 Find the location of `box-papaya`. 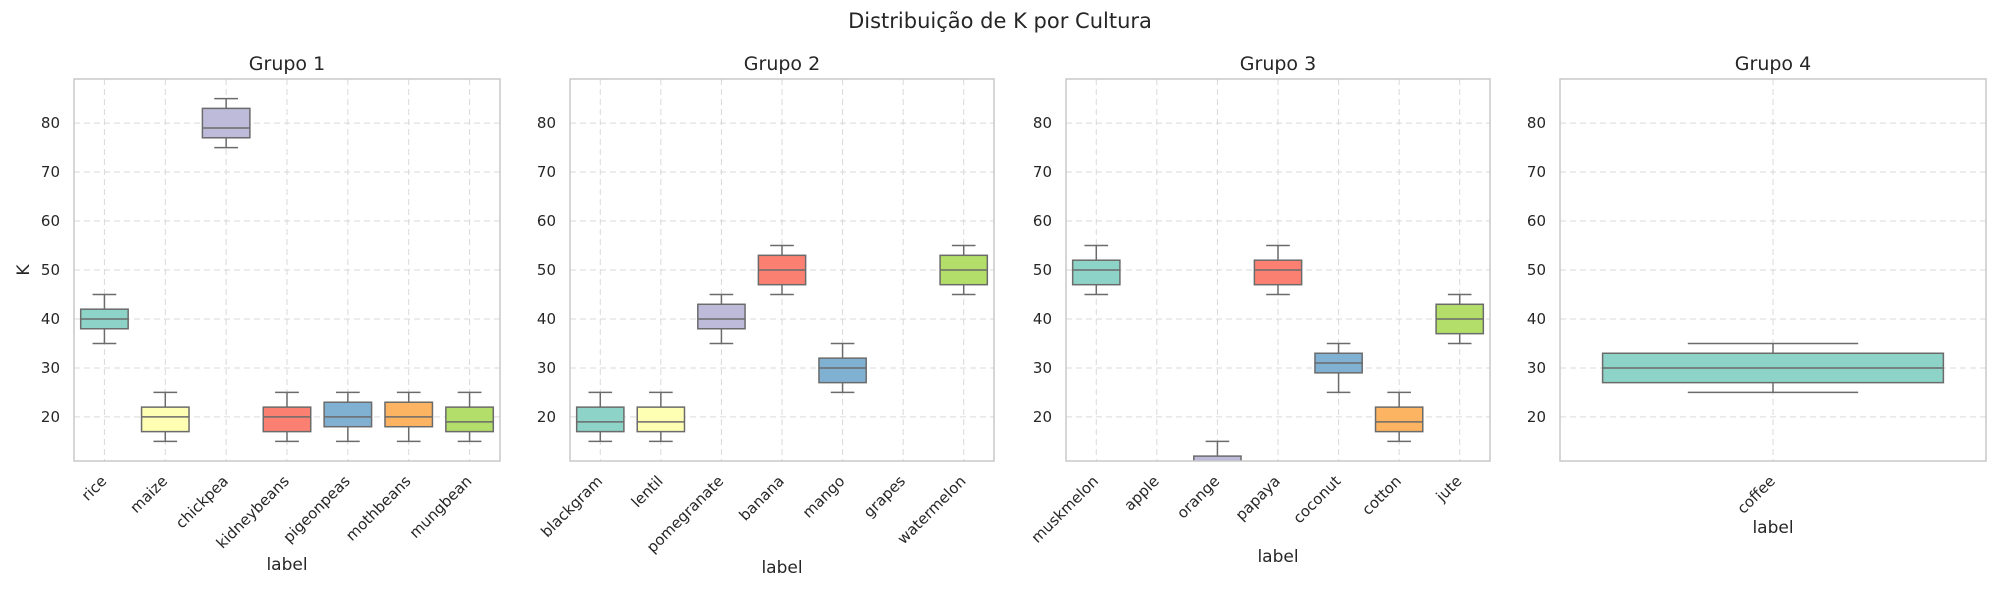

box-papaya is located at coordinates (1278, 270).